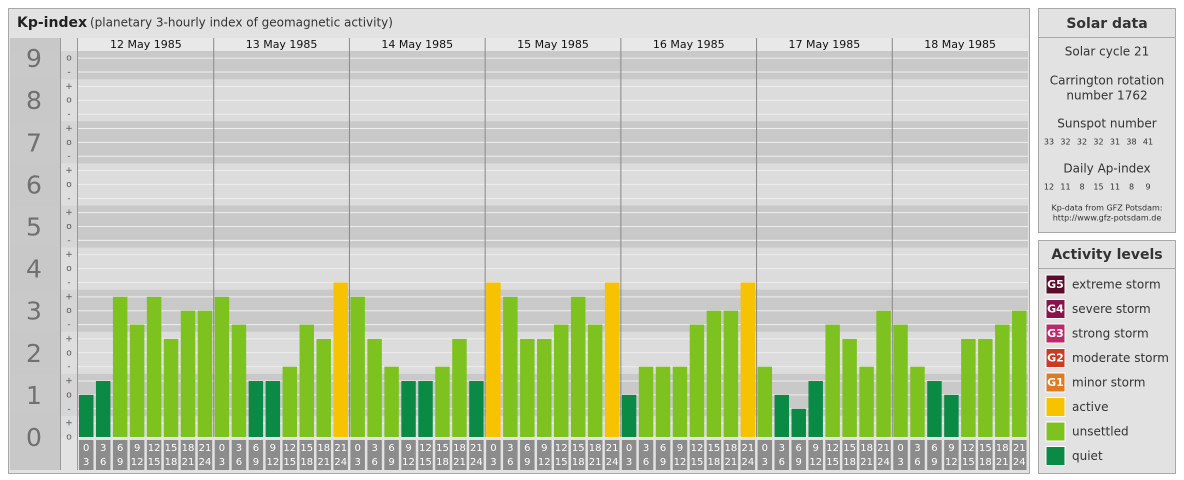  What do you see at coordinates (1100, 432) in the screenshot?
I see `legend-label: unsettled` at bounding box center [1100, 432].